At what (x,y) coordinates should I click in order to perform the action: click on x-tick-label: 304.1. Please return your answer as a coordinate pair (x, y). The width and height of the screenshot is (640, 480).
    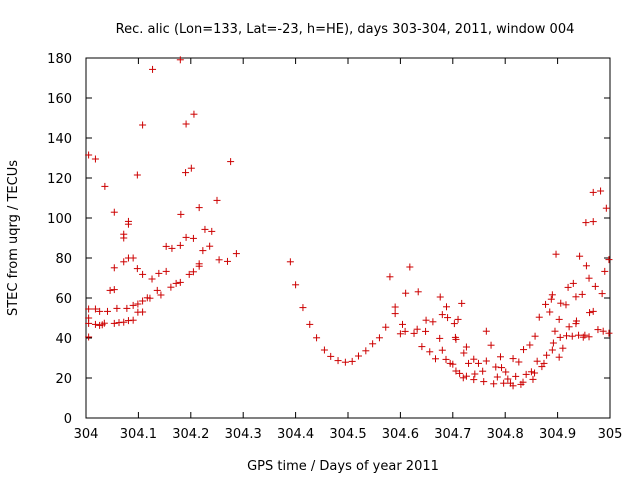
    Looking at the image, I should click on (138, 434).